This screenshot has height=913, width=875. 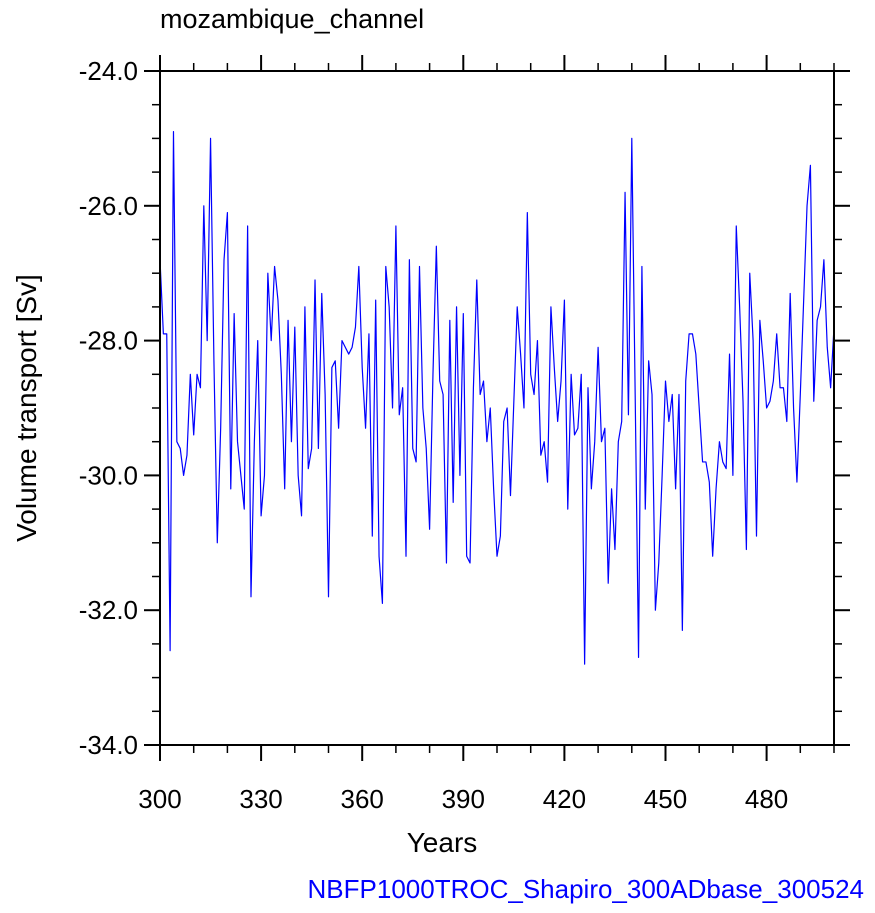 I want to click on y-tick-label: -30.0, so click(x=108, y=475).